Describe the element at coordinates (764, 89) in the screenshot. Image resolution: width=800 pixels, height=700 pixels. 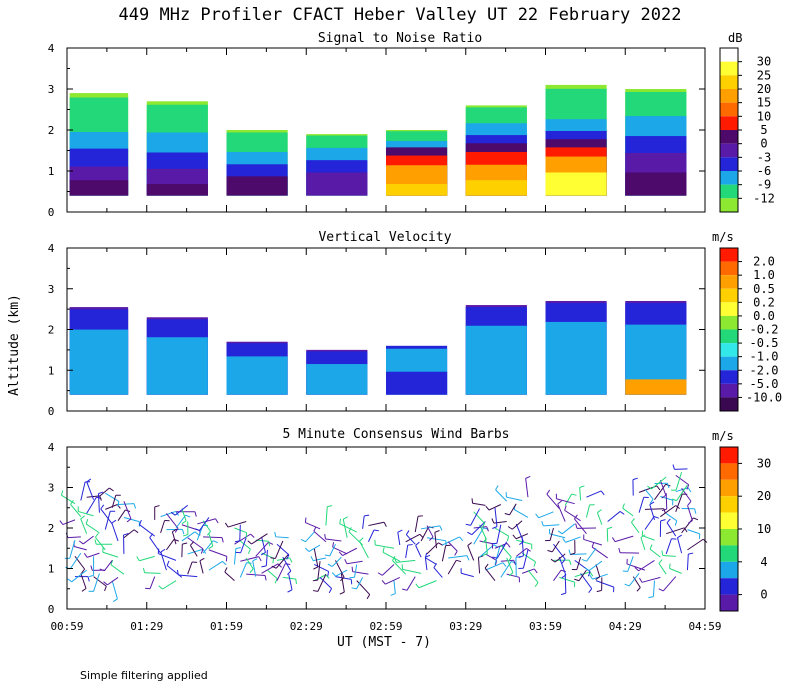
I see `colorbar-label: 20` at that location.